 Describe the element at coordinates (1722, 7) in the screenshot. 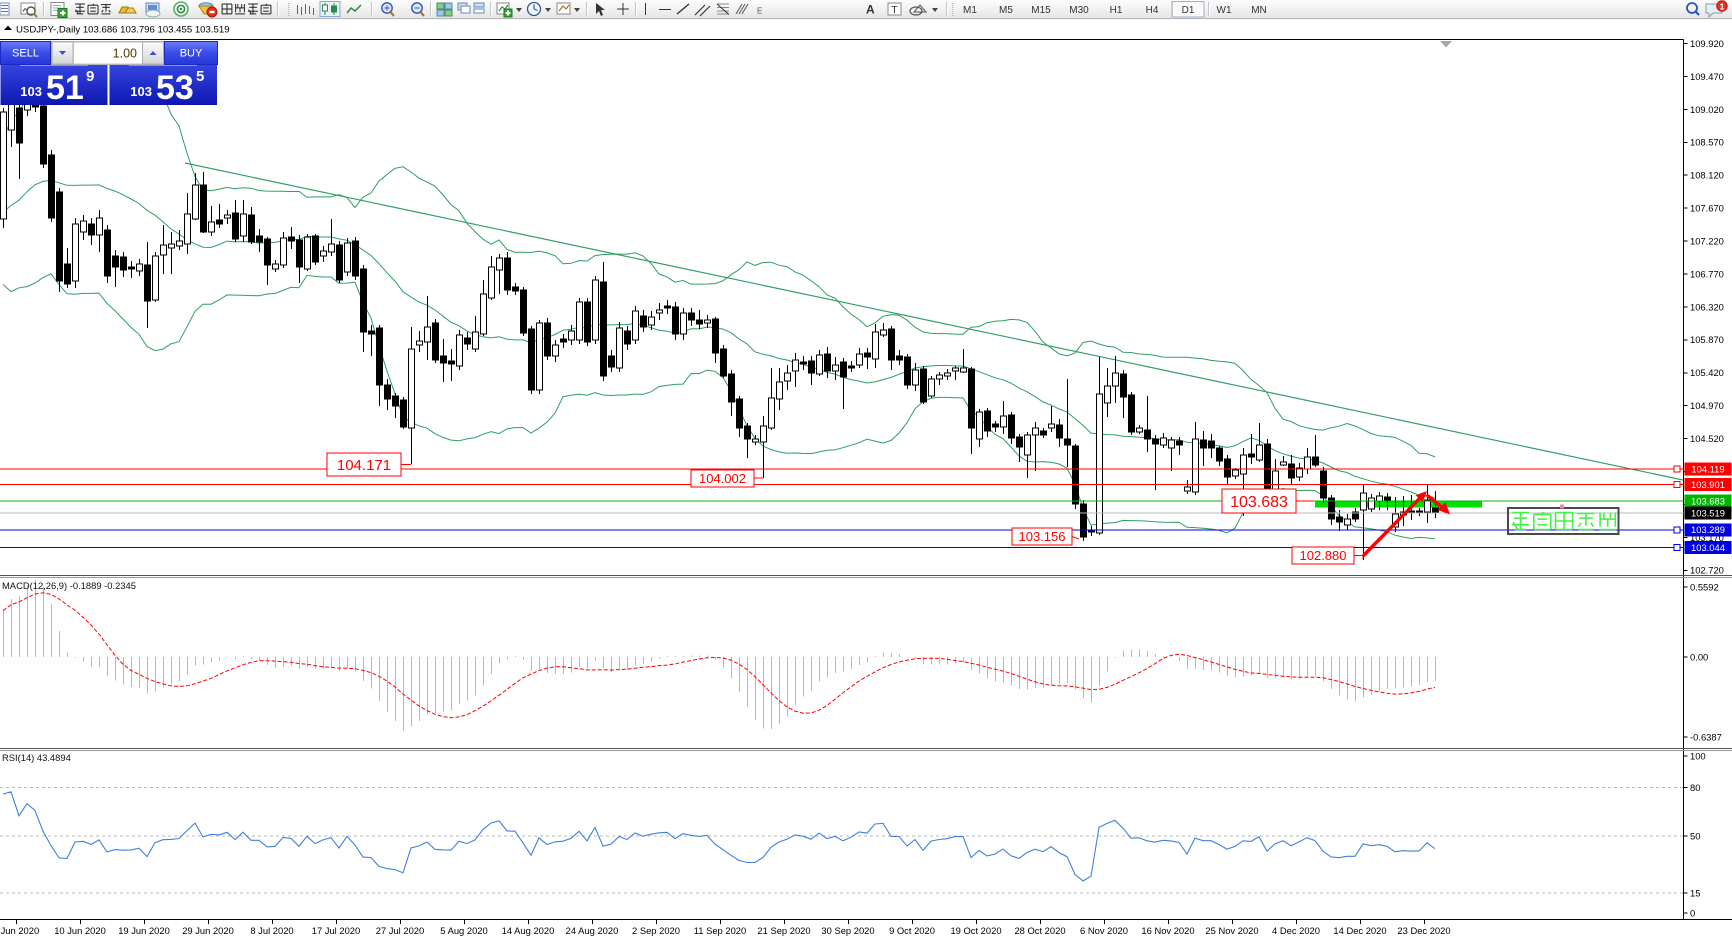

I see `svg-text: 1` at that location.